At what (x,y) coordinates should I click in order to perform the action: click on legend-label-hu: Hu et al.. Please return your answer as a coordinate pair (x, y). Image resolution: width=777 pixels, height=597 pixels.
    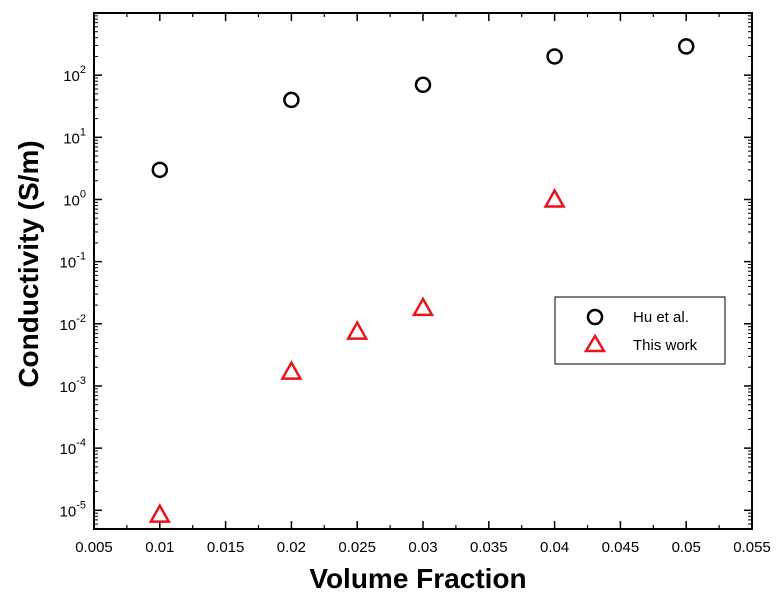
    Looking at the image, I should click on (661, 317).